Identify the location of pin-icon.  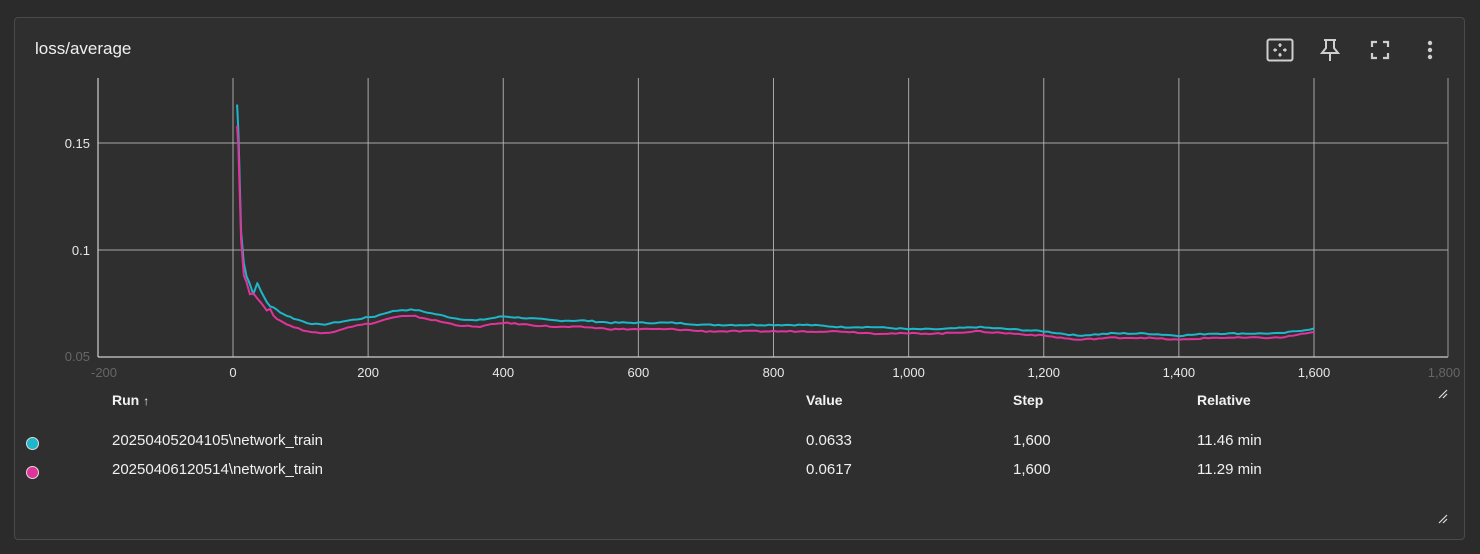
(1330, 50).